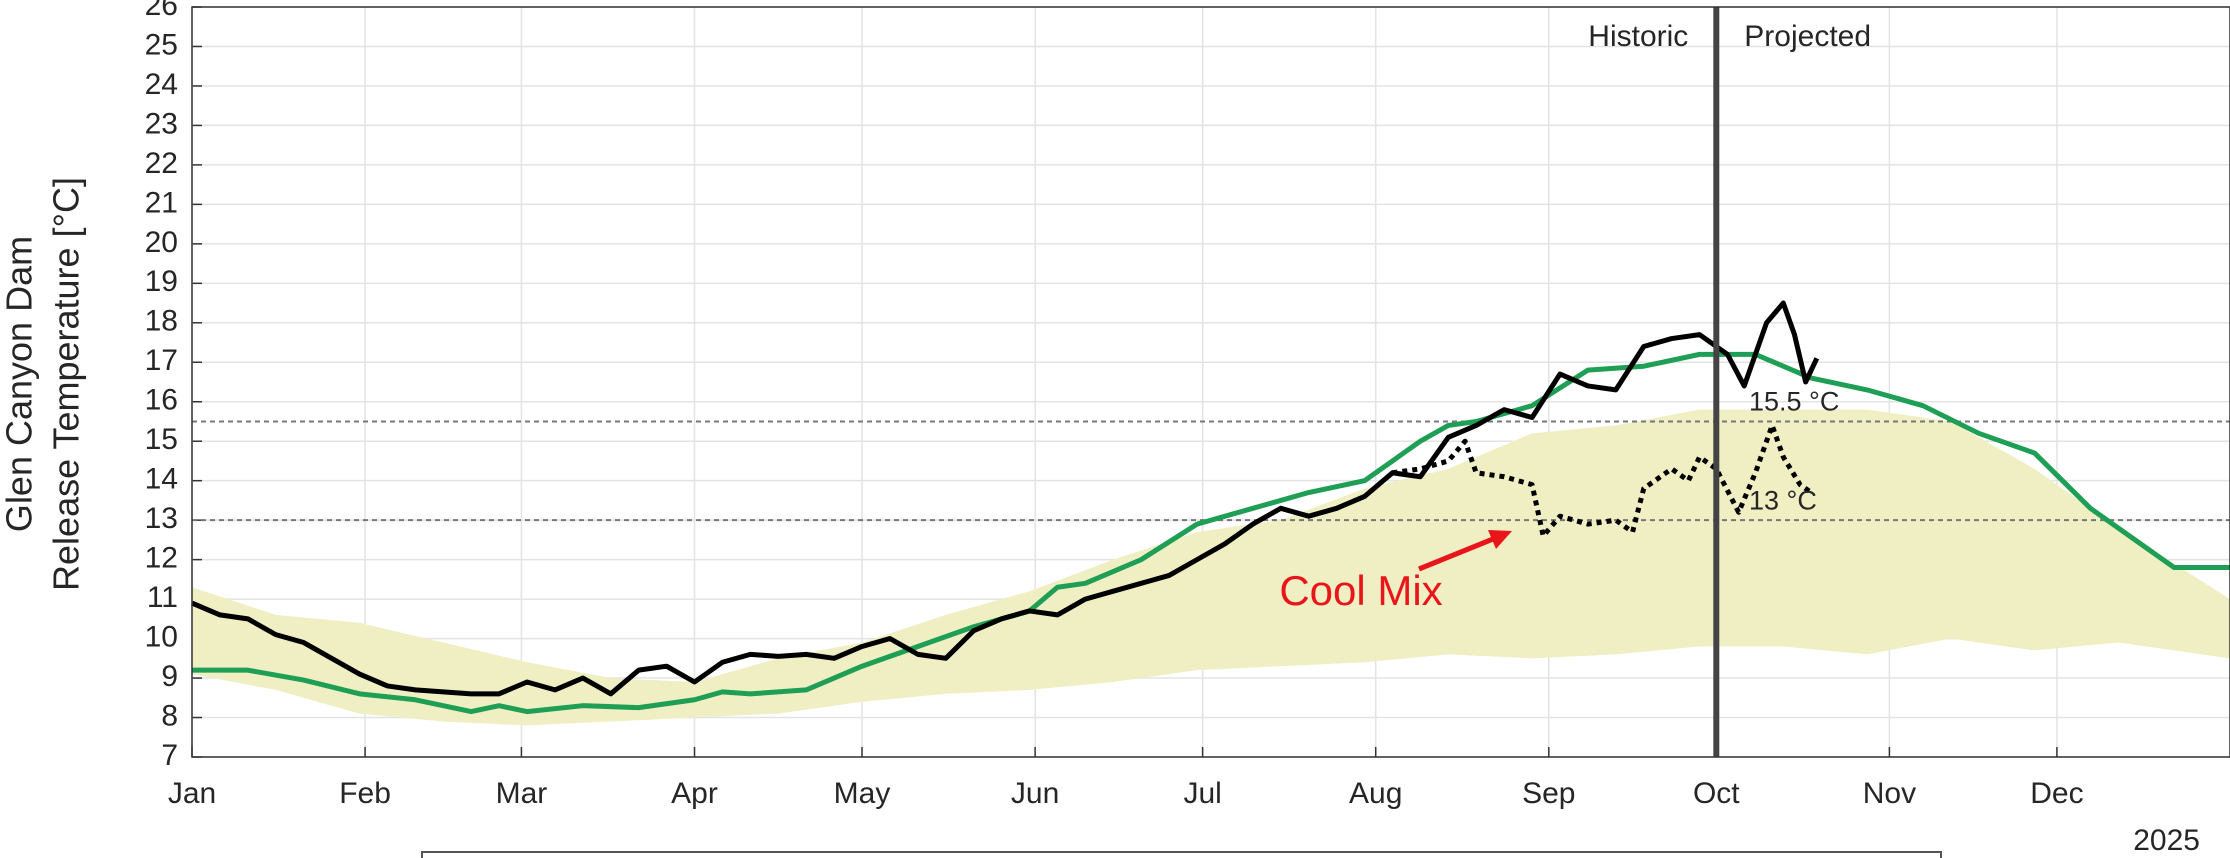  Describe the element at coordinates (1500, 539) in the screenshot. I see `annotation-arrowhead` at that location.